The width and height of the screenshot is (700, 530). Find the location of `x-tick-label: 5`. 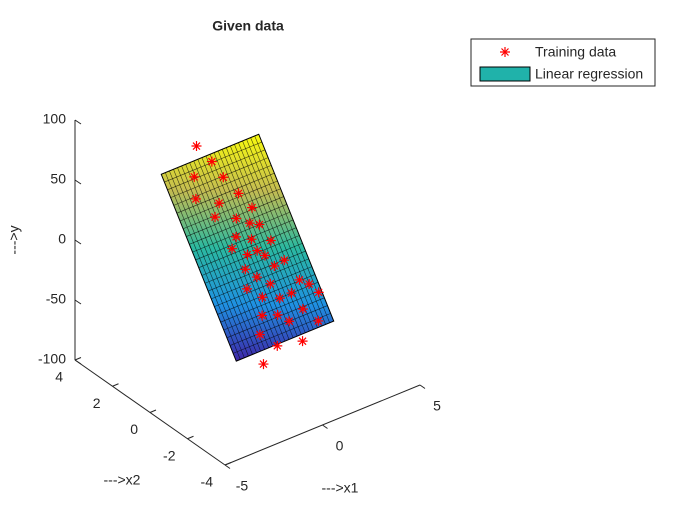

x-tick-label: 5 is located at coordinates (437, 406).